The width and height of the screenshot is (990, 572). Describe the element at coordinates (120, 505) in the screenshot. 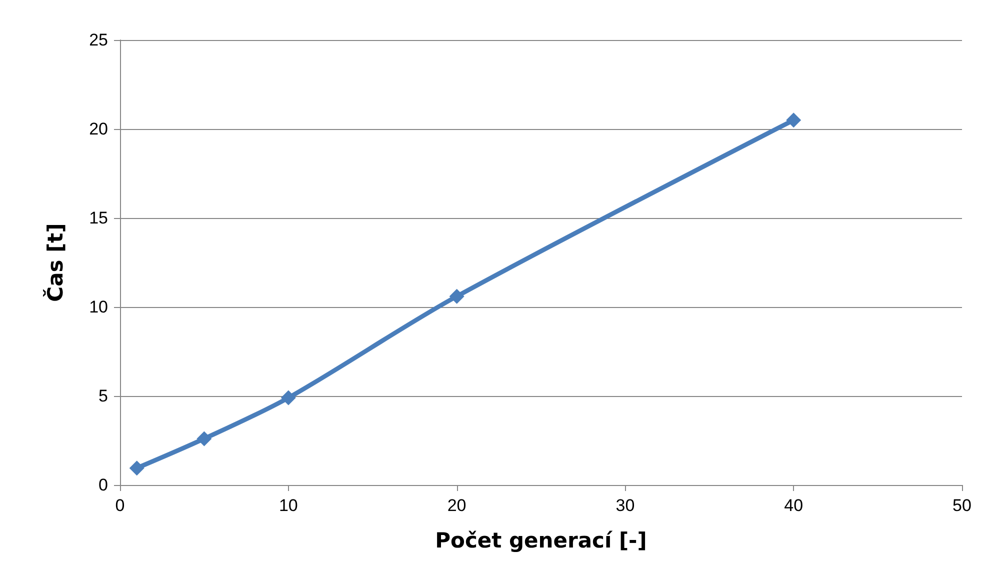

I see `x-tick-label: 0` at that location.